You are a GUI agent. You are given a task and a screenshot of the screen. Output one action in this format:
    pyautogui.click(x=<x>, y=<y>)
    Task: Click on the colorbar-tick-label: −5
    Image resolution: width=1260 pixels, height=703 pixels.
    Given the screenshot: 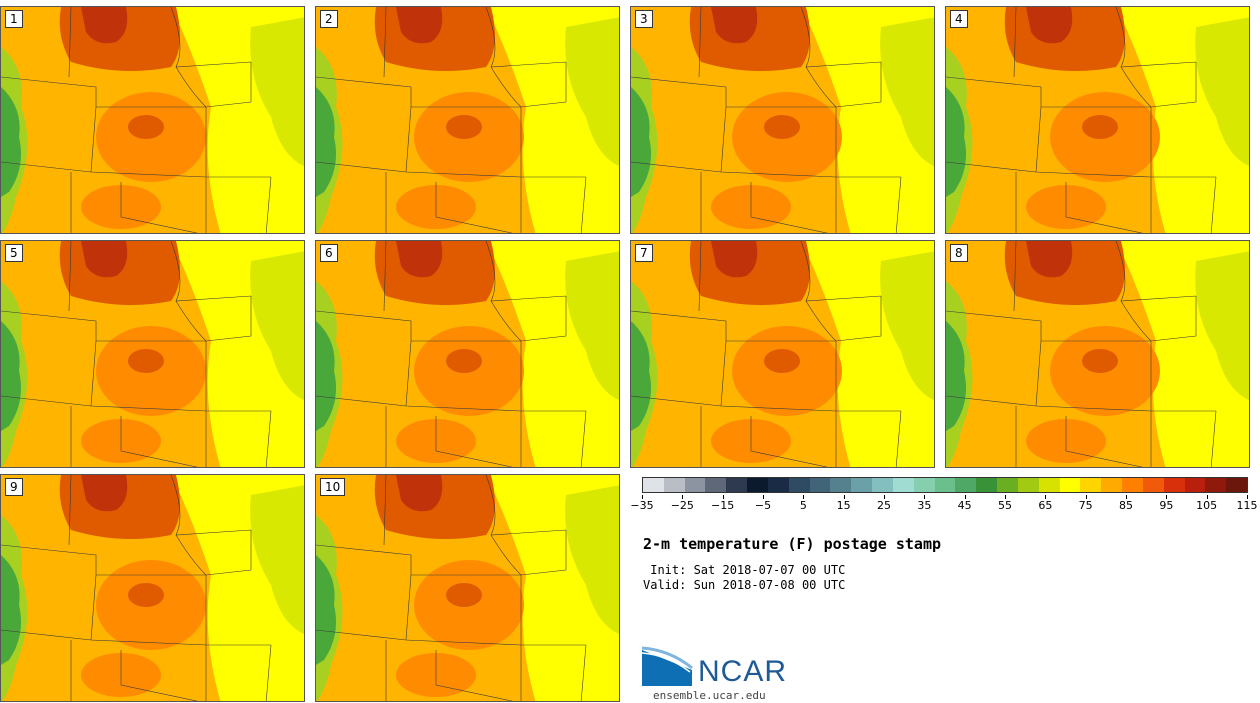 What is the action you would take?
    pyautogui.click(x=763, y=505)
    